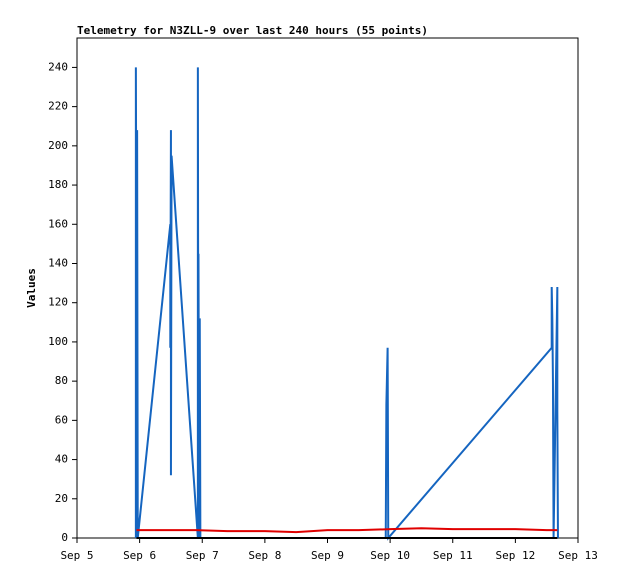 The height and width of the screenshot is (579, 618). I want to click on y-tick-label: 120, so click(58, 302).